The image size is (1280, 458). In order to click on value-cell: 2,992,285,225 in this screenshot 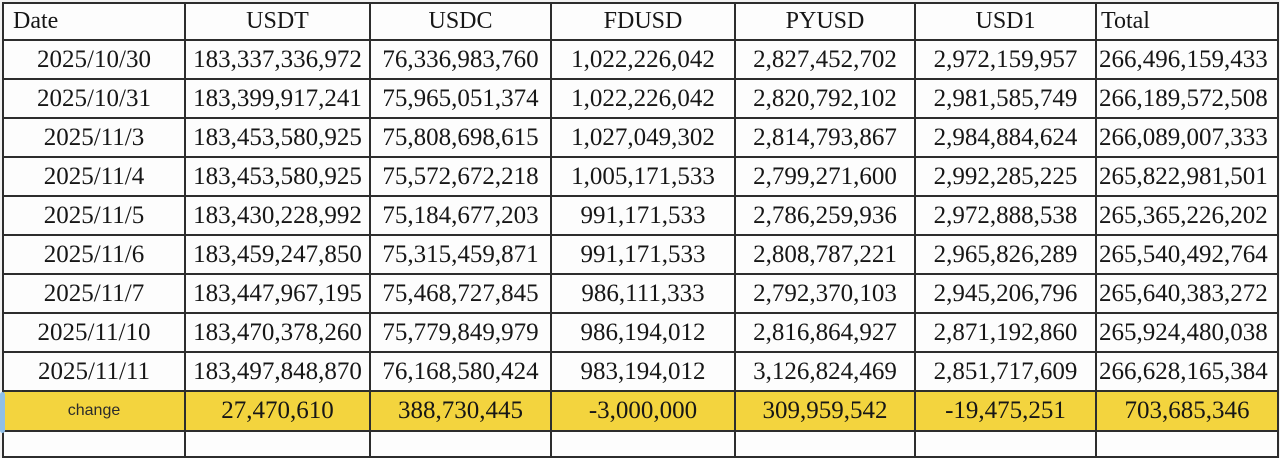, I will do `click(1005, 176)`.